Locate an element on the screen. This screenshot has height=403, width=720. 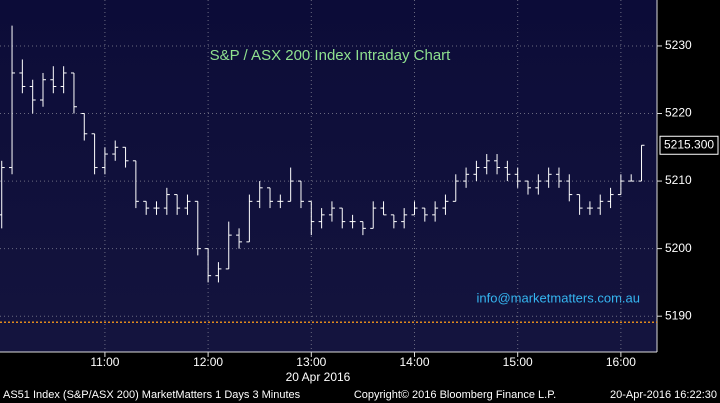
x-tick-label: 11:00 is located at coordinates (104, 362).